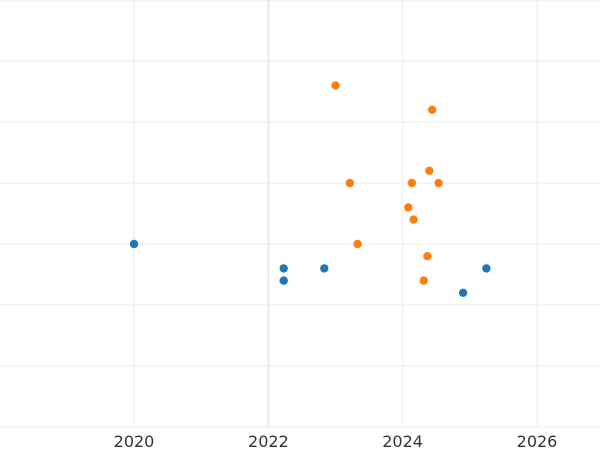  I want to click on x-axis-ticks: 2020 2022 2024 2026, so click(336, 441).